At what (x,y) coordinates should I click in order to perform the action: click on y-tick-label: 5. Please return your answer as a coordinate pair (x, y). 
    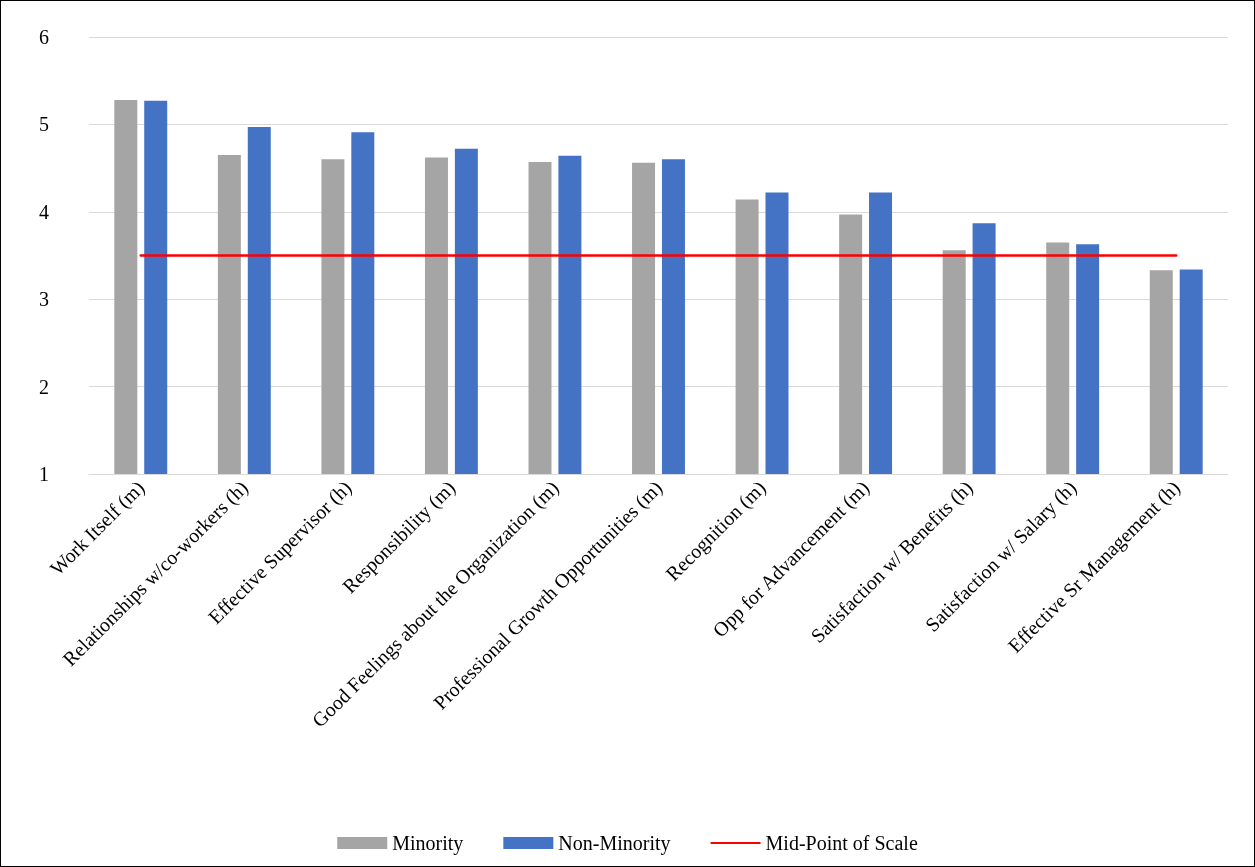
    Looking at the image, I should click on (44, 124).